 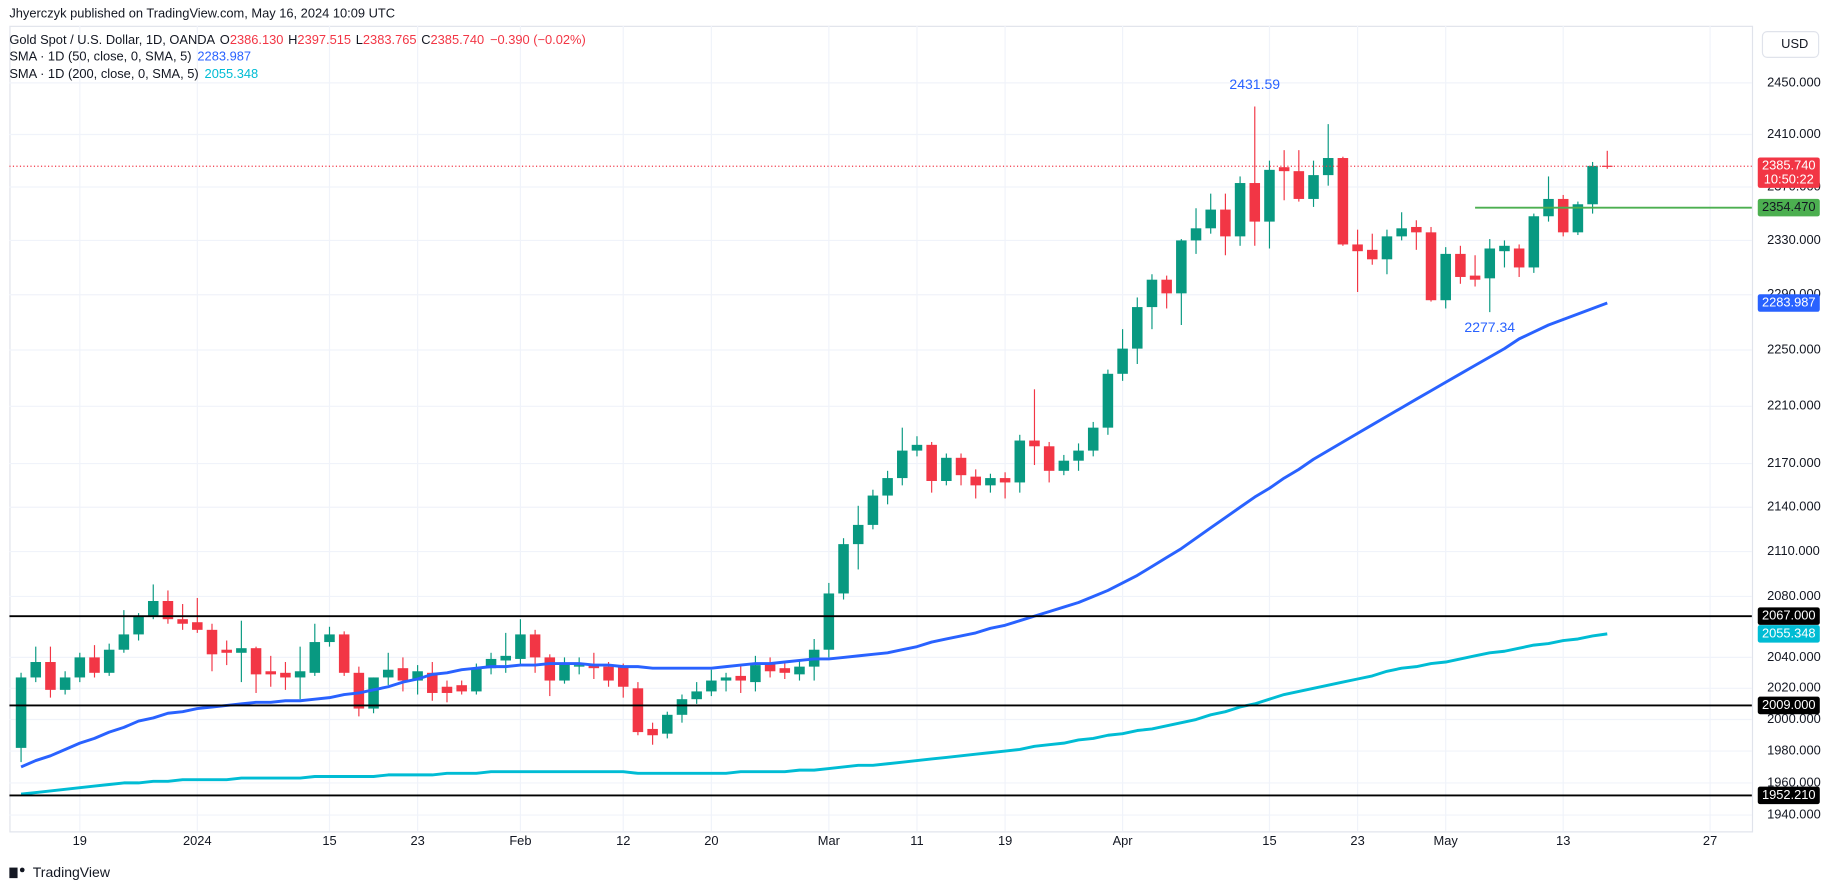 What do you see at coordinates (1254, 84) in the screenshot?
I see `annotation: 2431.59` at bounding box center [1254, 84].